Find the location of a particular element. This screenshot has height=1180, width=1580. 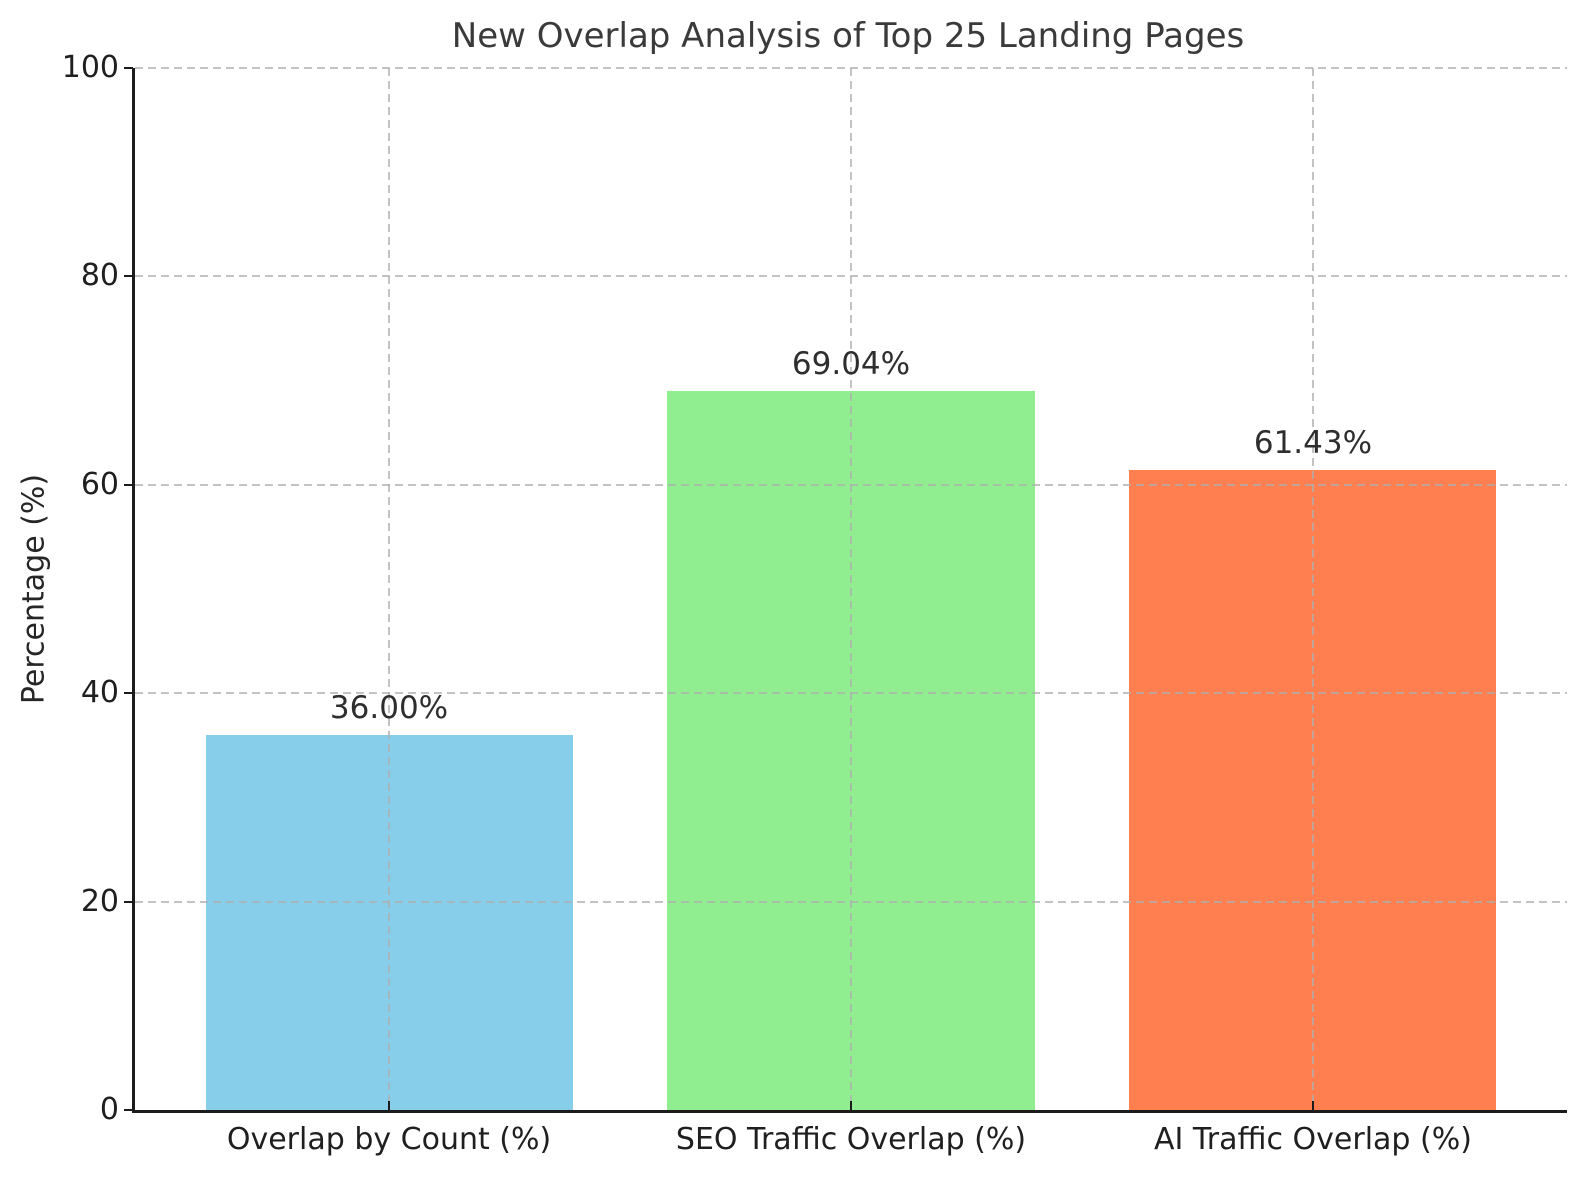

y-tick-label: 60 is located at coordinates (99, 484).